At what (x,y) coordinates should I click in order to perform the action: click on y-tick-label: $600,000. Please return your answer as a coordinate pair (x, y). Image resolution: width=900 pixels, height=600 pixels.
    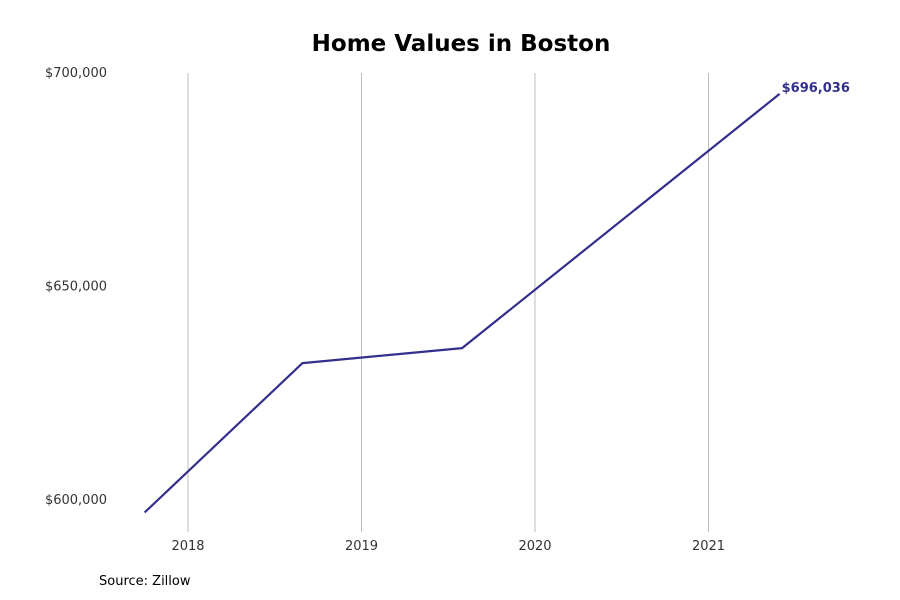
    Looking at the image, I should click on (76, 500).